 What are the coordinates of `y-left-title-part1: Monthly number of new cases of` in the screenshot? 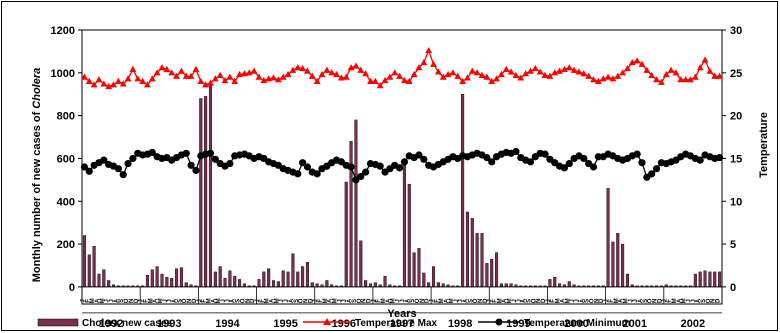 It's located at (37, 196).